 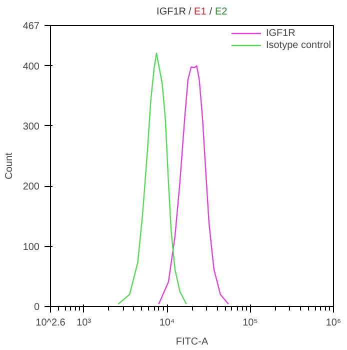 What do you see at coordinates (250, 323) in the screenshot?
I see `x-tick-label: 10⁵` at bounding box center [250, 323].